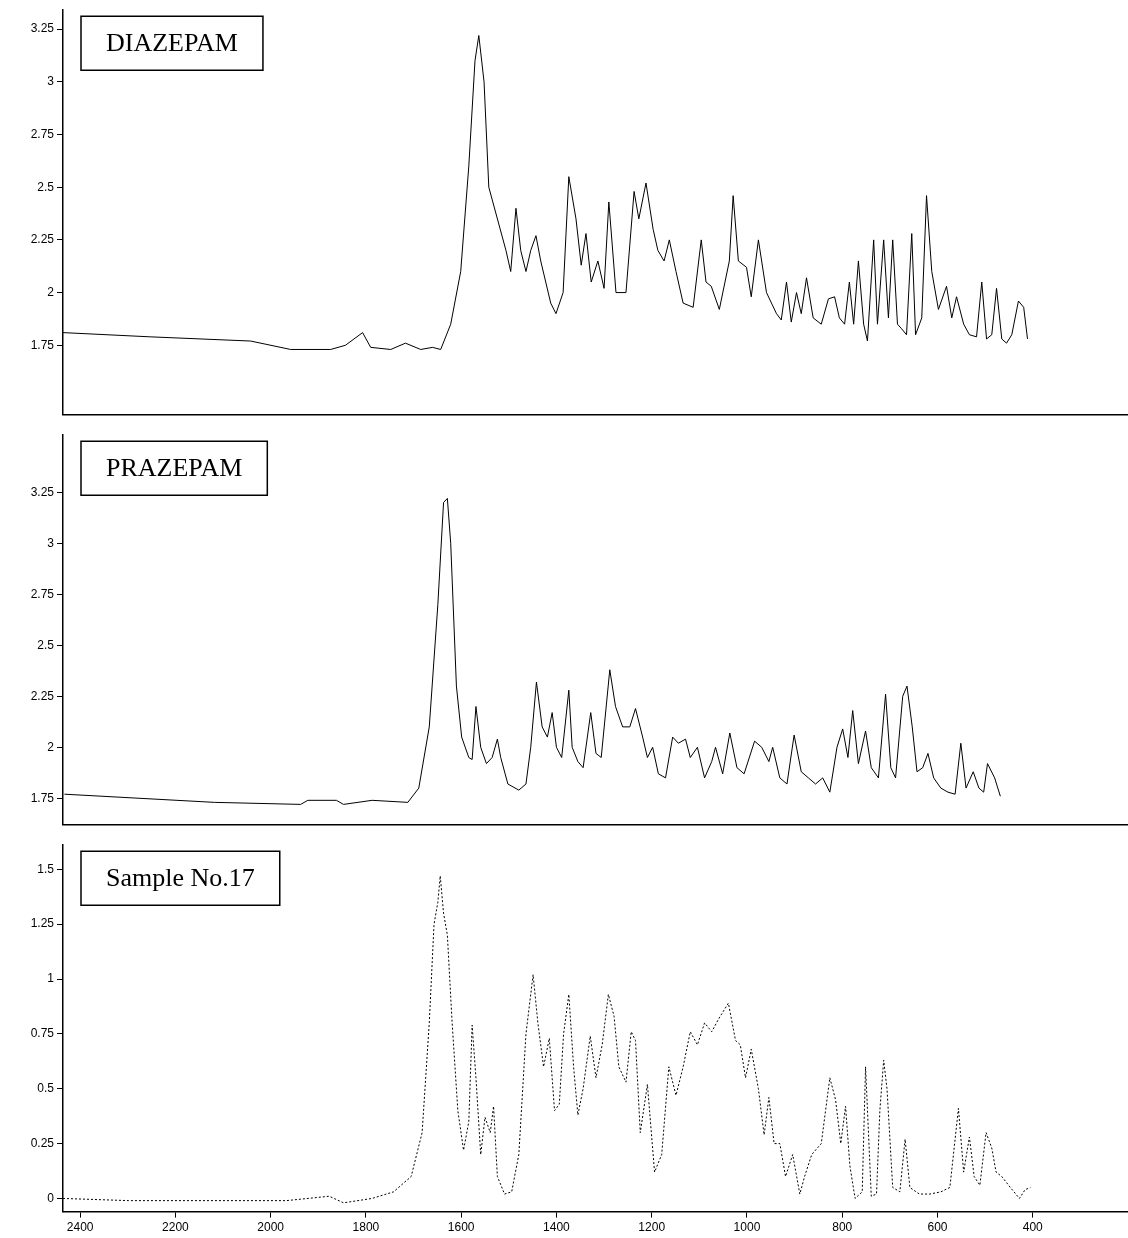 This screenshot has width=1128, height=1238. Describe the element at coordinates (46, 1088) in the screenshot. I see `y-tick-label: 0.5` at that location.